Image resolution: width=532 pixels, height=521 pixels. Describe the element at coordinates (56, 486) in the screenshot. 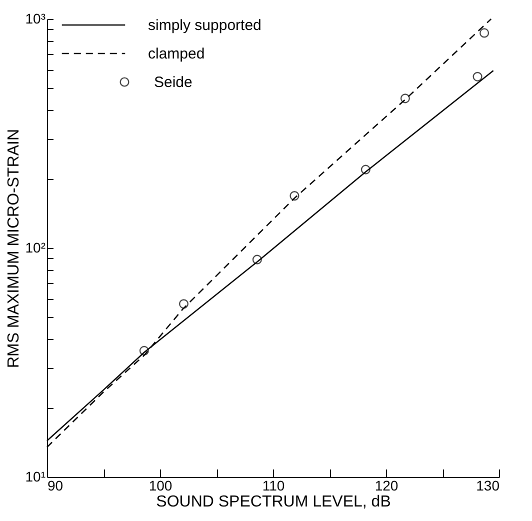

I see `x-tick-label: 90` at that location.